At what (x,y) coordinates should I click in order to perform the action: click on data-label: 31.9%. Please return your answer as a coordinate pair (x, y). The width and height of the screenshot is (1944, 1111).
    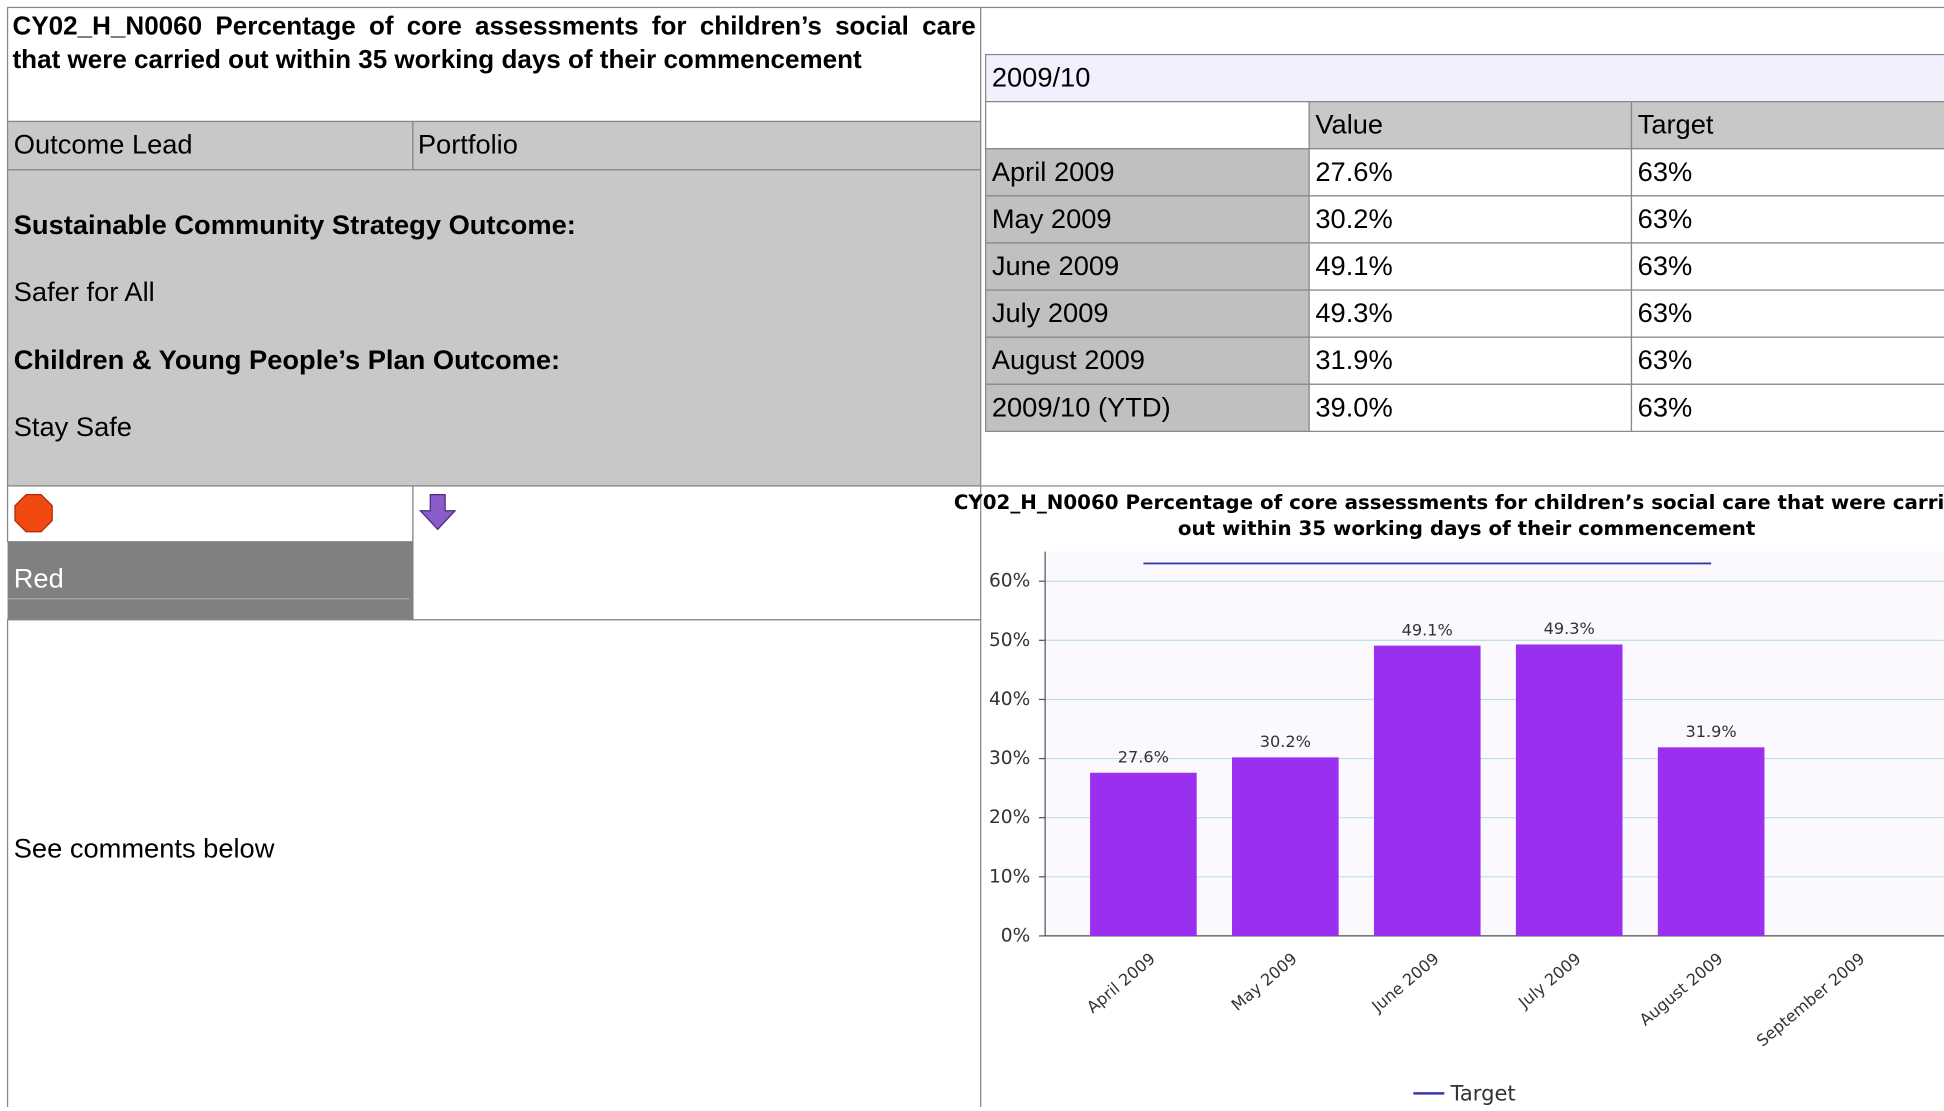
    Looking at the image, I should click on (1711, 731).